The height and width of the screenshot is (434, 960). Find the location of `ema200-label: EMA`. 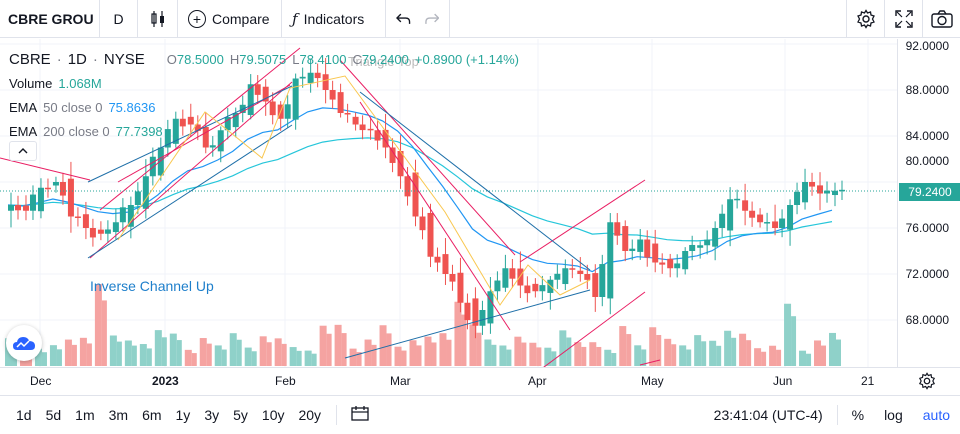

ema200-label: EMA is located at coordinates (23, 131).